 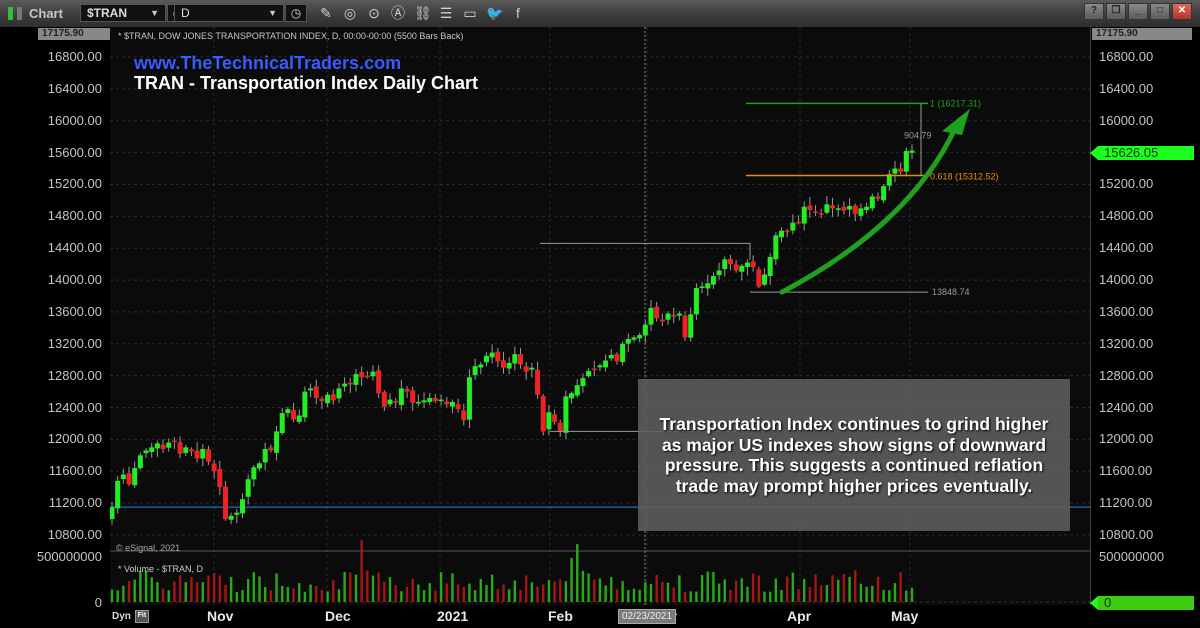 What do you see at coordinates (918, 135) in the screenshot?
I see `svg-text: 904.79` at bounding box center [918, 135].